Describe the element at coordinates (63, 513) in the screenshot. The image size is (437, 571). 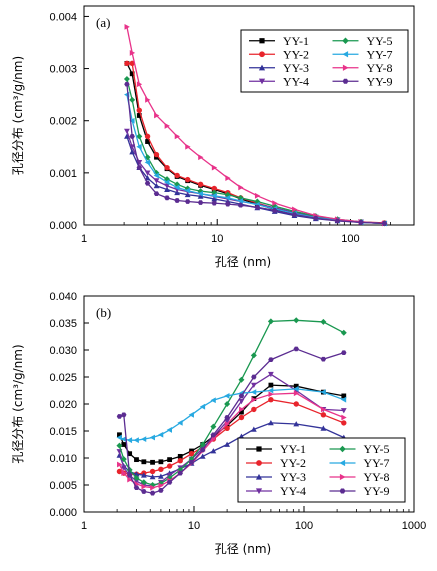
I see `y-tick-label: 0.000` at that location.